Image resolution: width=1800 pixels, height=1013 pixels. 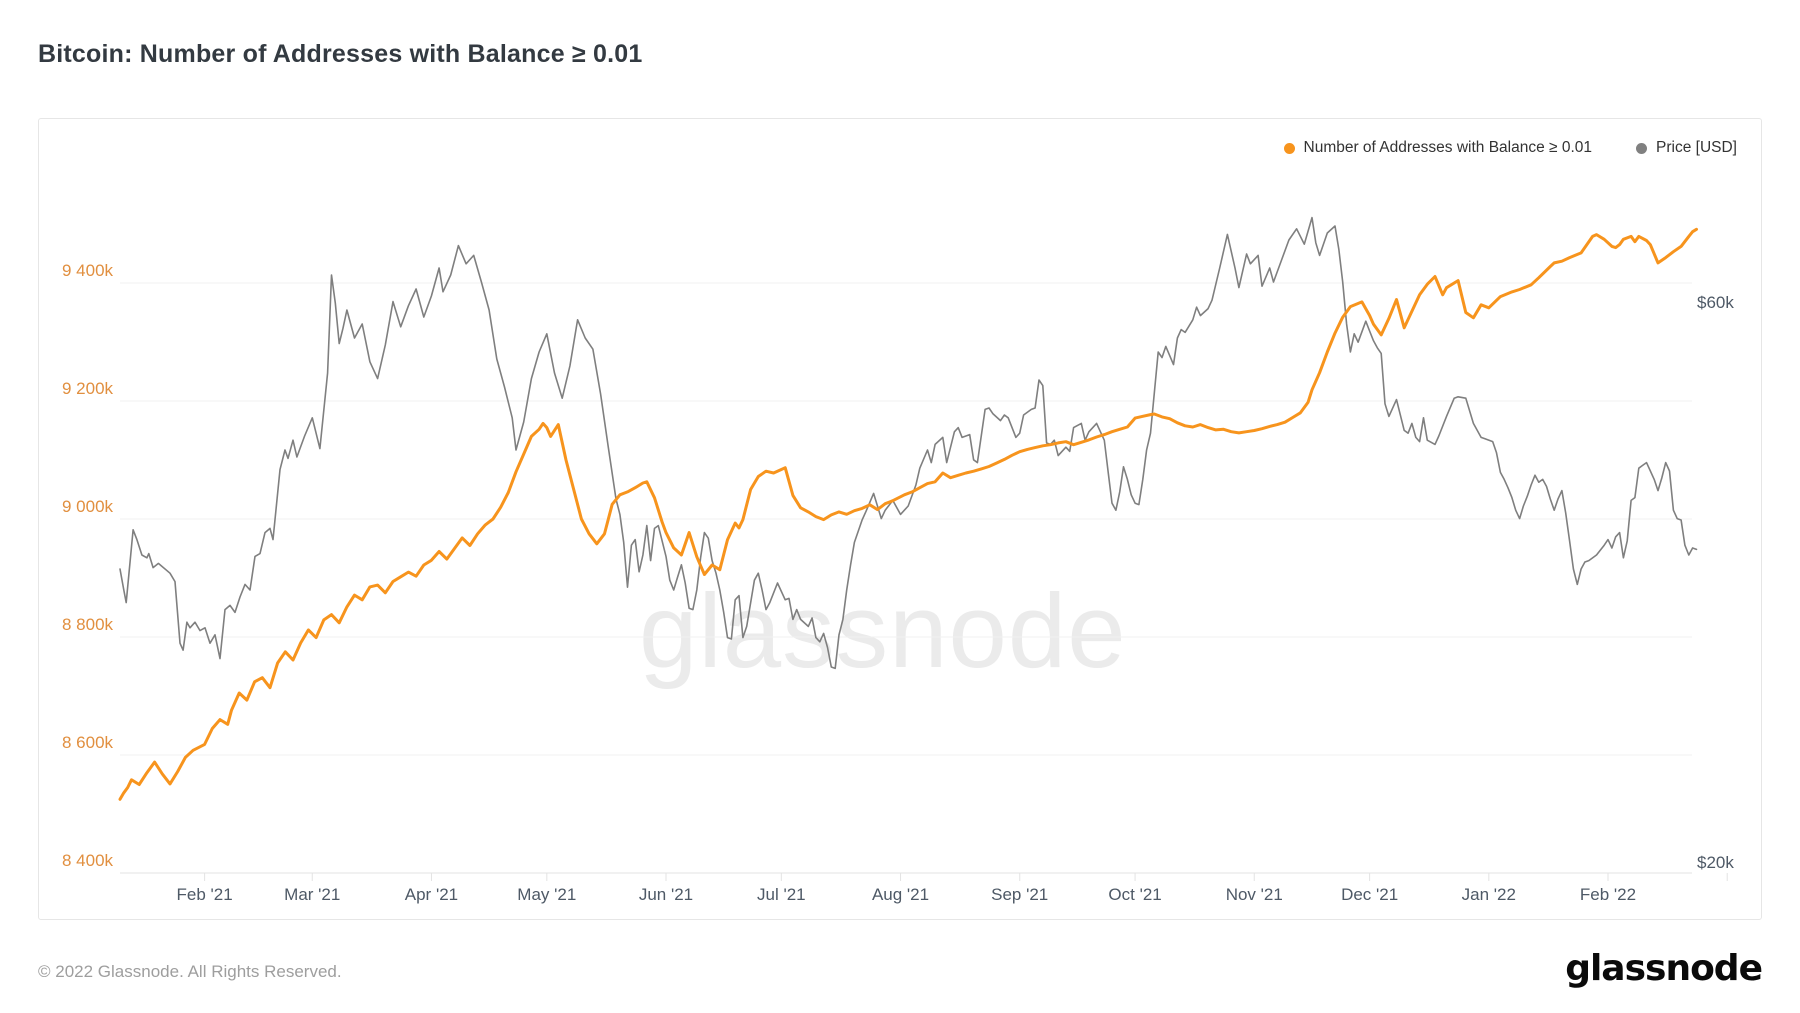 I want to click on price-series-dot-icon, so click(x=1642, y=148).